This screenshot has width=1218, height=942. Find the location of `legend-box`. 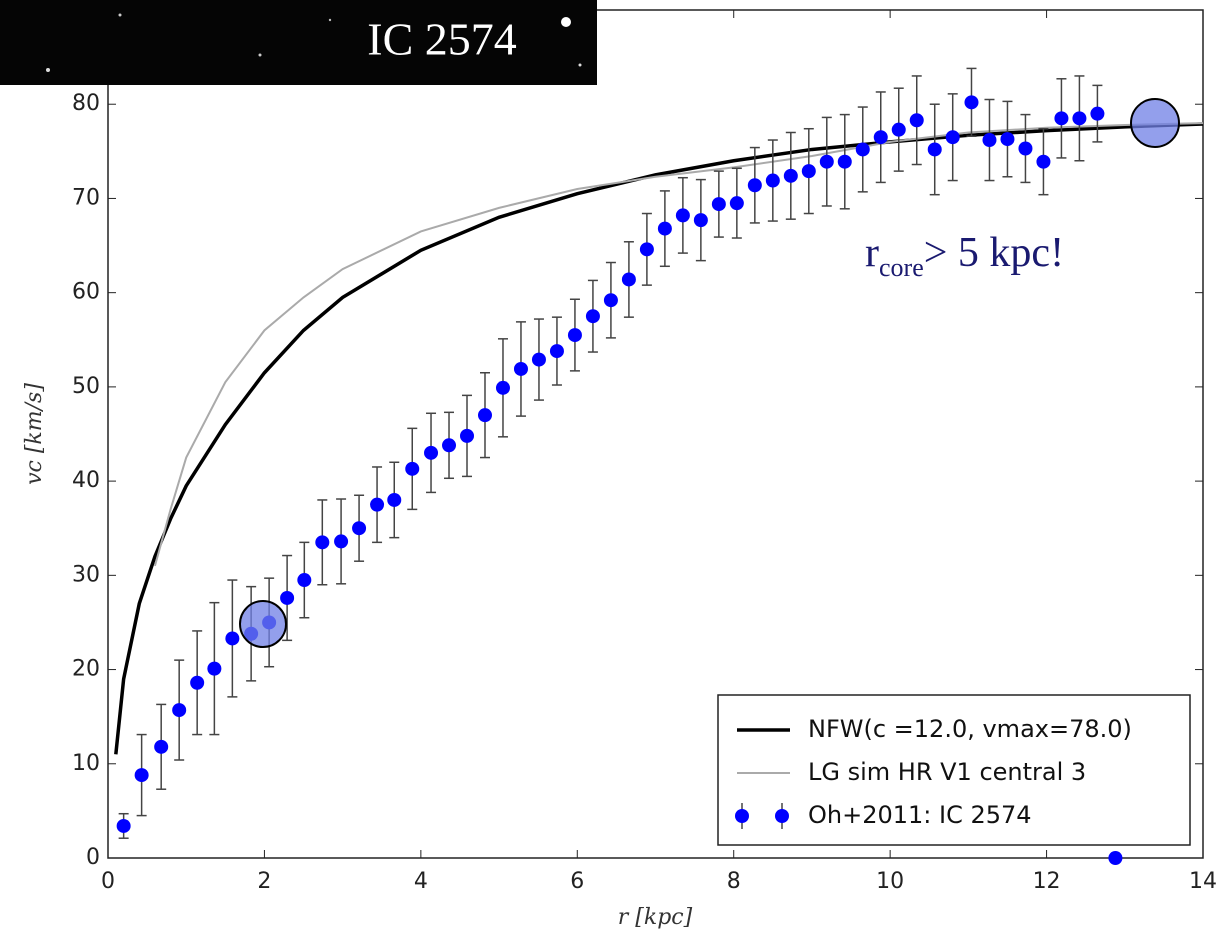

legend-box is located at coordinates (954, 770).